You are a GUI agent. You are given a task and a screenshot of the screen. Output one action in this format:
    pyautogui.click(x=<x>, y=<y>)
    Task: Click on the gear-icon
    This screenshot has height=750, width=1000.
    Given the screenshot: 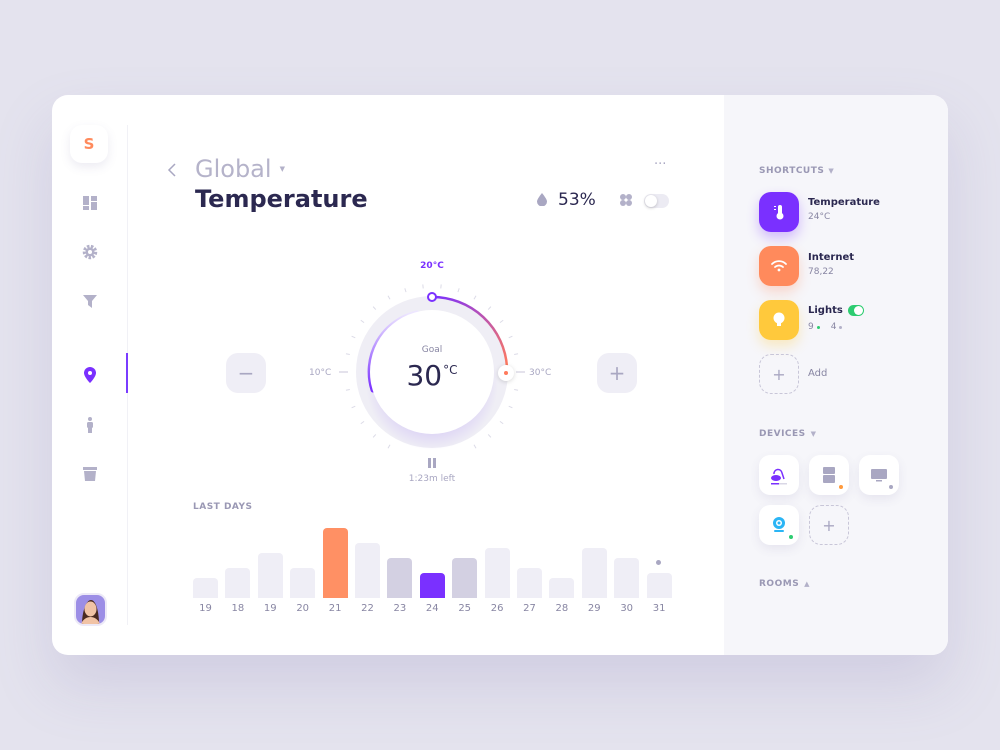 What is the action you would take?
    pyautogui.click(x=90, y=252)
    